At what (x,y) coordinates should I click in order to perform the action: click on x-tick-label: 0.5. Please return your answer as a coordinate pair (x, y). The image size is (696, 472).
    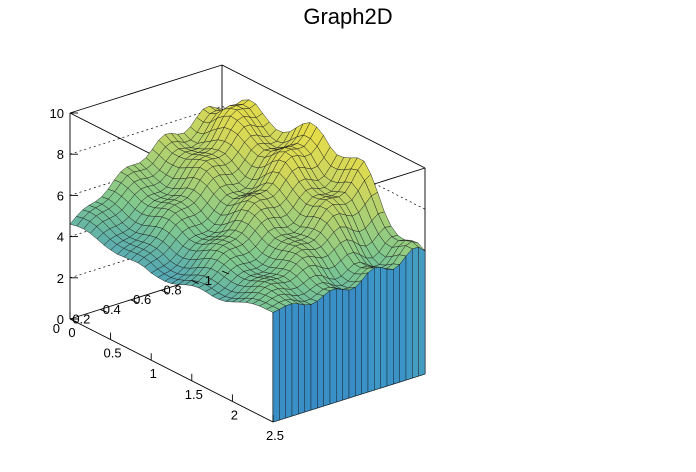
    Looking at the image, I should click on (113, 353).